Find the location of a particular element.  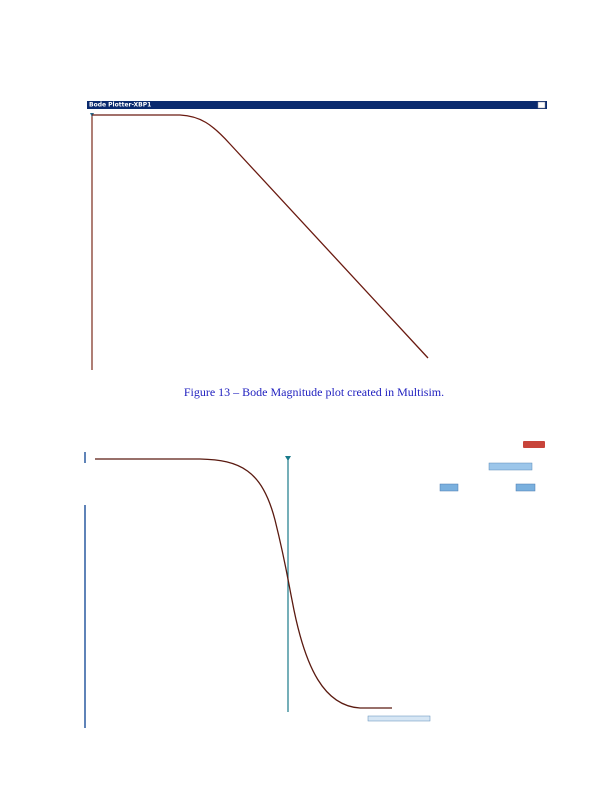

lin-button is located at coordinates (525, 487).